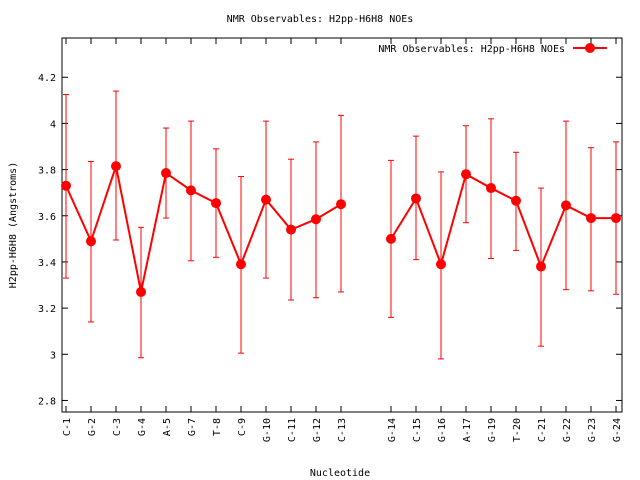  I want to click on x-tick-label: G-12, so click(317, 430).